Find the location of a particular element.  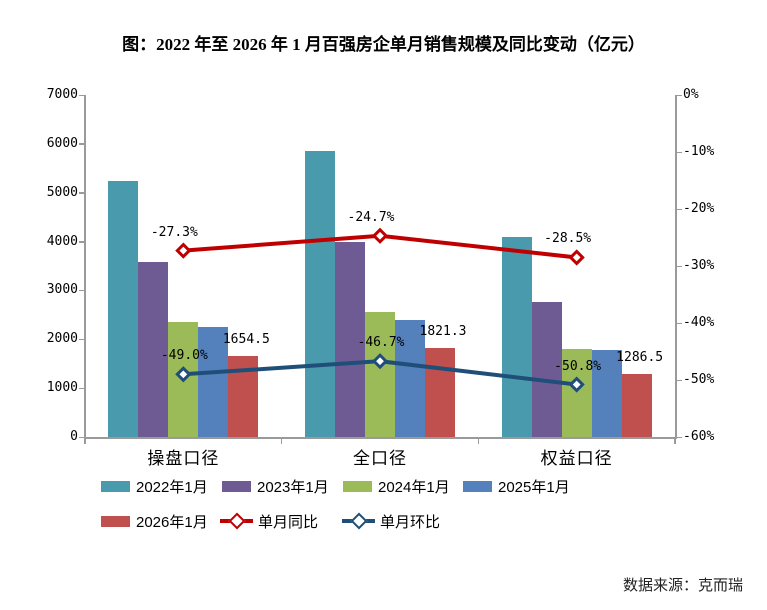

bar-s0-c0 is located at coordinates (123, 308).